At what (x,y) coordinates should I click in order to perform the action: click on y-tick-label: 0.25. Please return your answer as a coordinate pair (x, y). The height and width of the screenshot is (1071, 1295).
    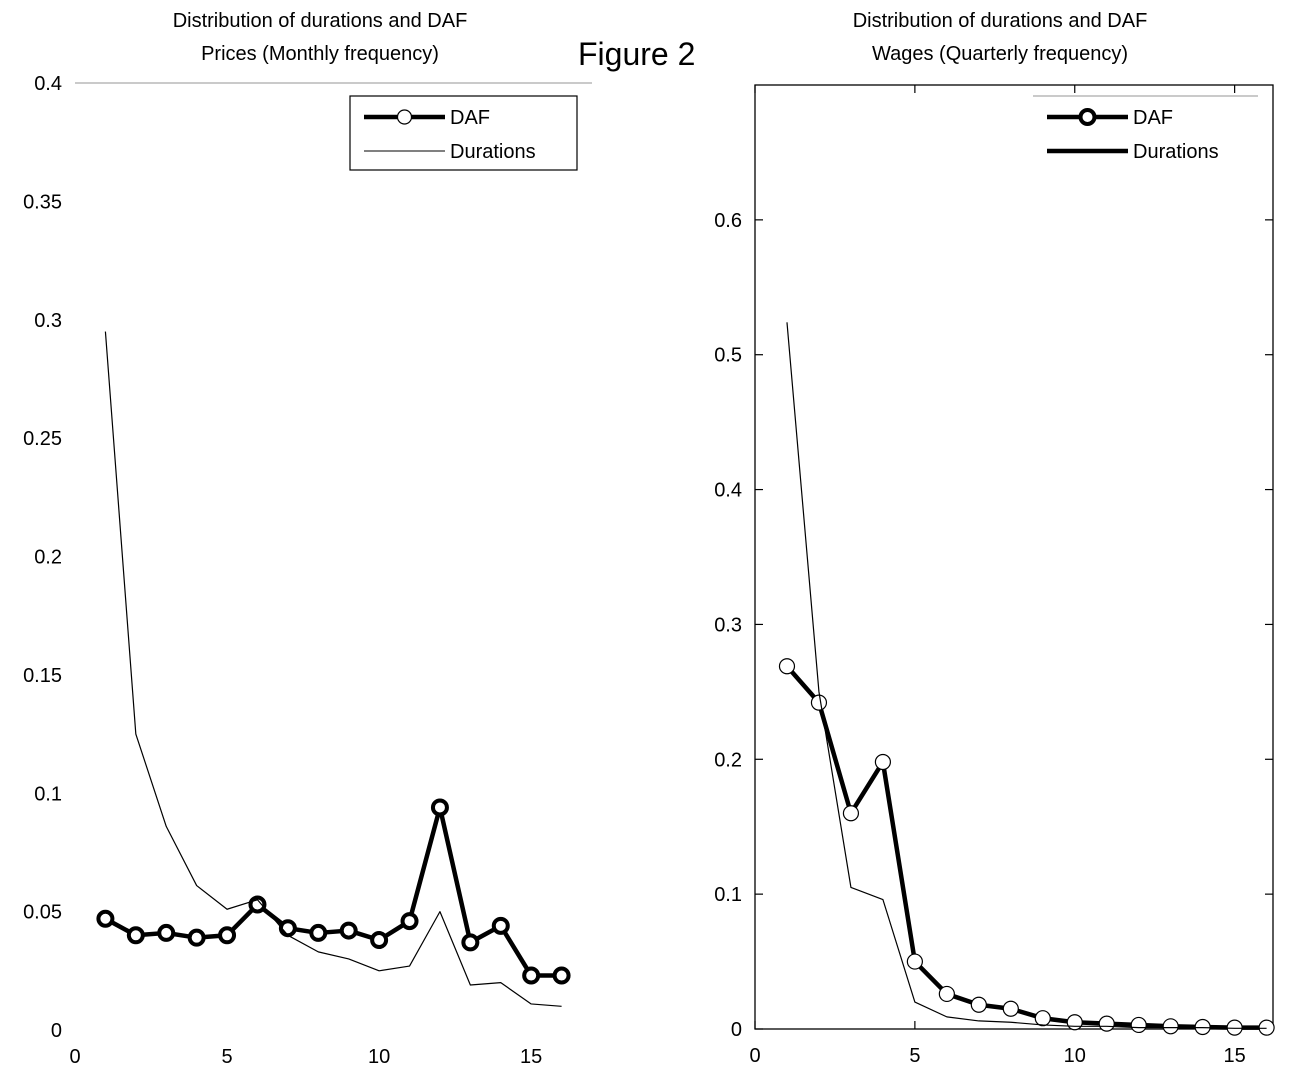
    Looking at the image, I should click on (42, 439).